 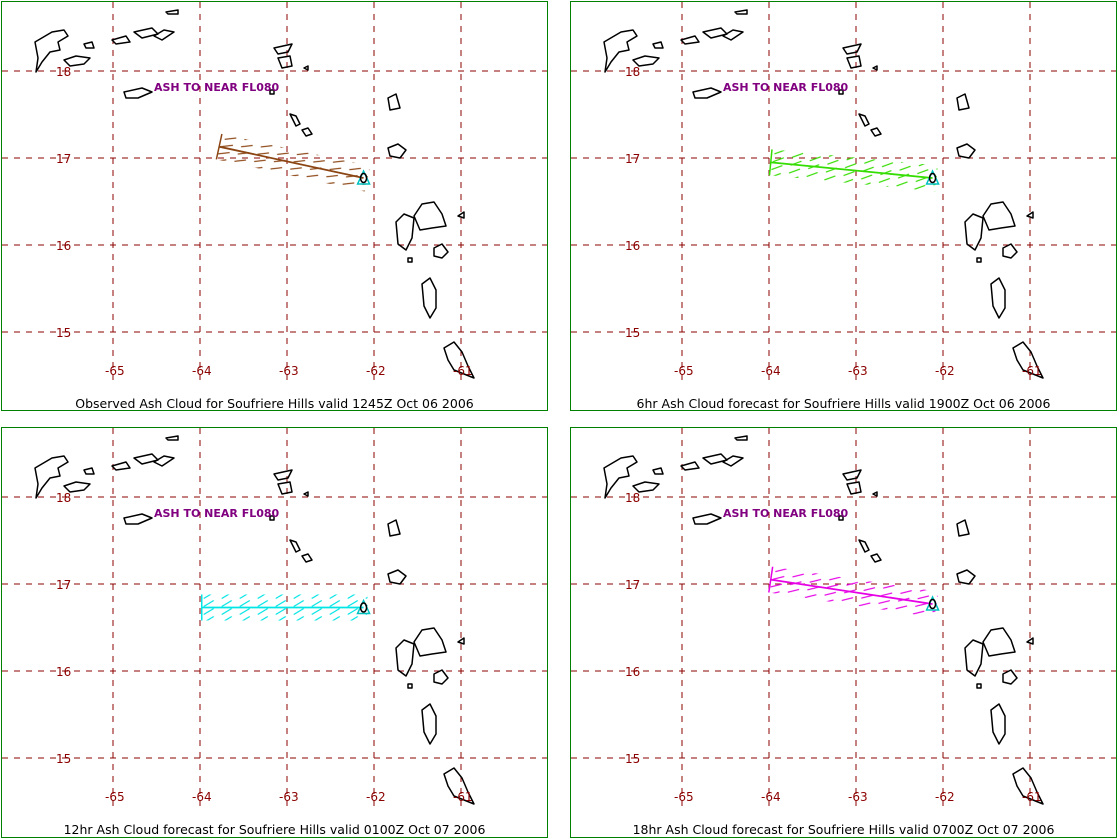 What do you see at coordinates (770, 162) in the screenshot?
I see `ash-cloud-edge` at bounding box center [770, 162].